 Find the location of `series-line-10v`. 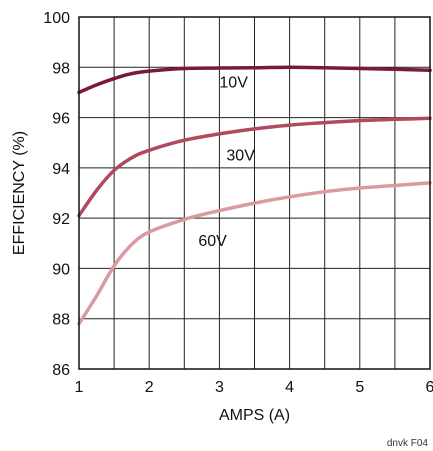

series-line-10v is located at coordinates (254, 80).